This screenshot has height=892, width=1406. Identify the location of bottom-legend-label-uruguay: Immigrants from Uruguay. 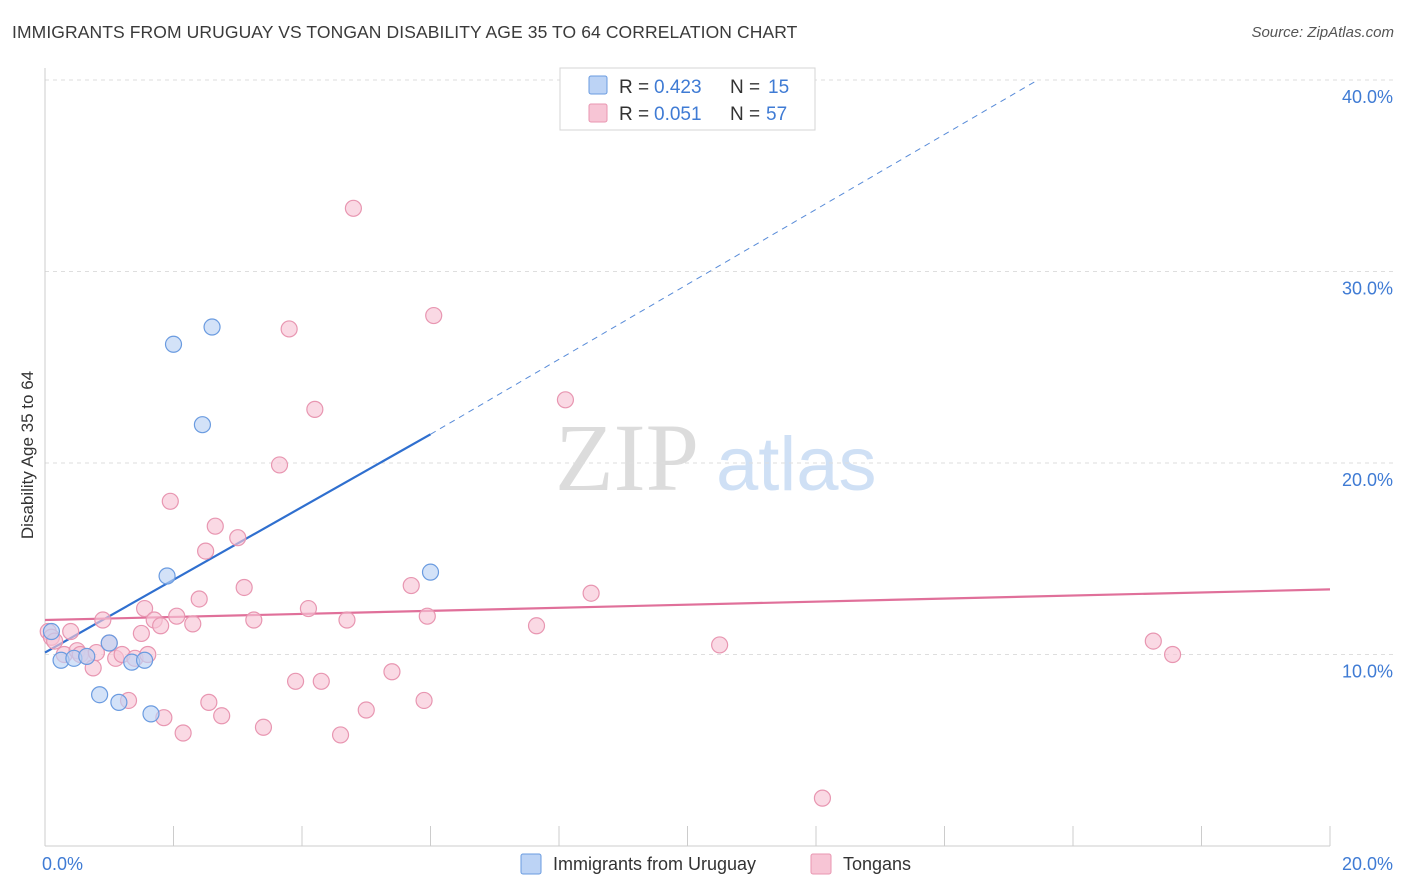
(654, 864).